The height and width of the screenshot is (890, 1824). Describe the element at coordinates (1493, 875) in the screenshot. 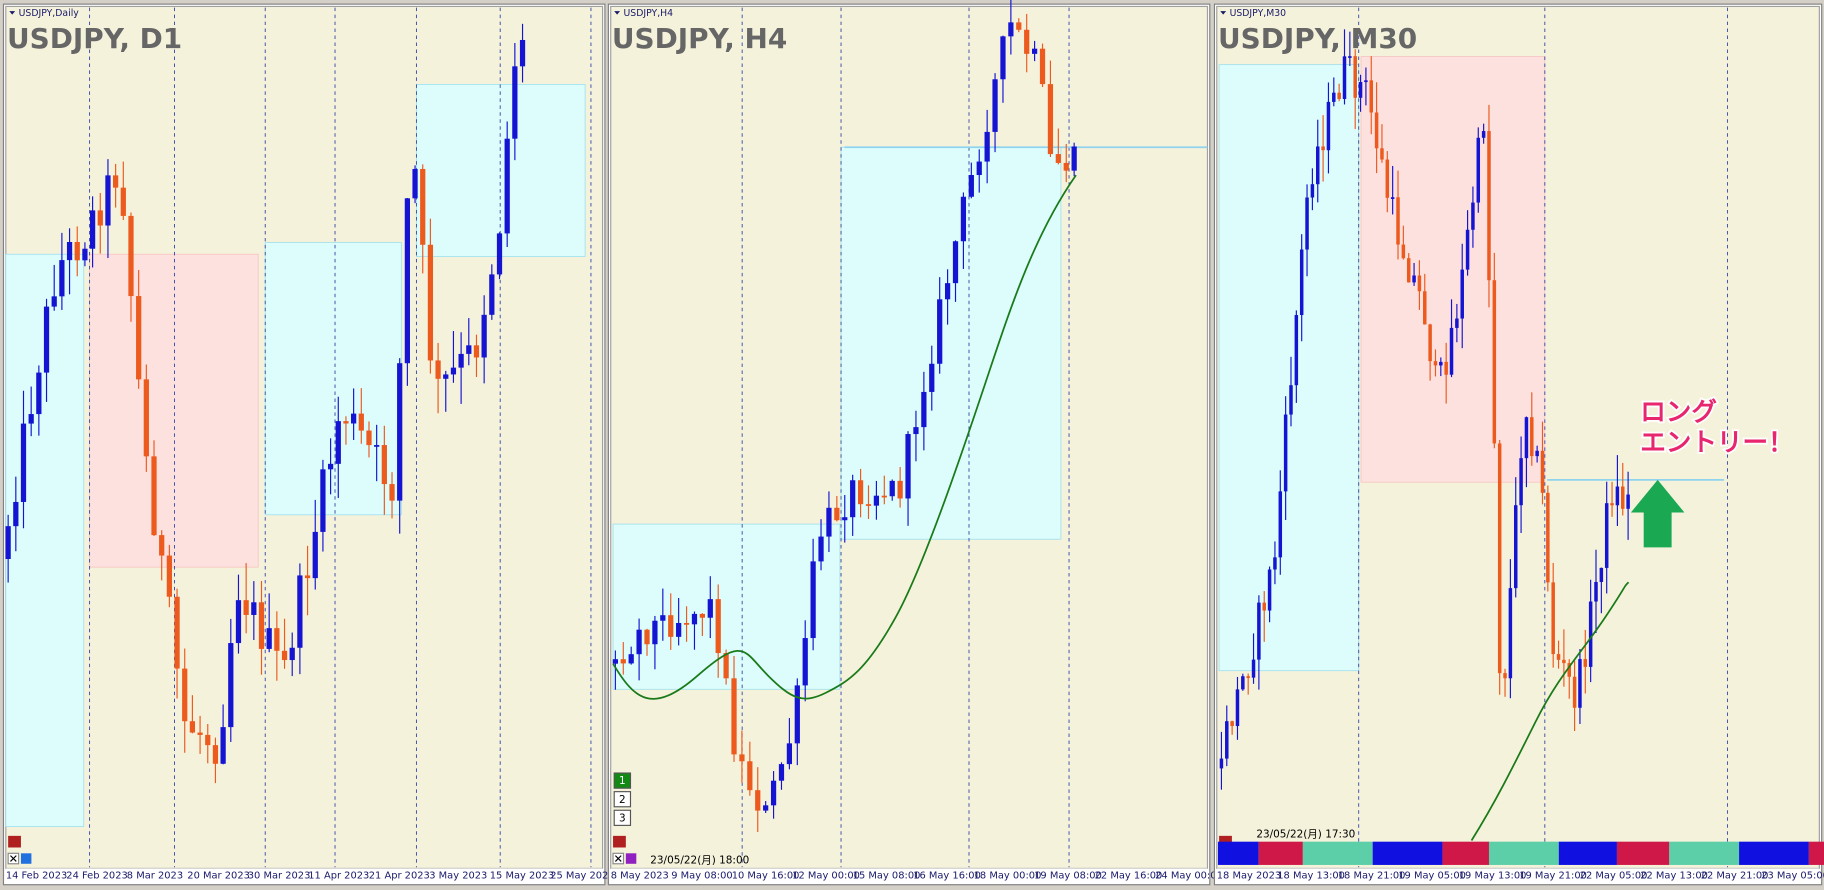

I see `date-label: 19 May 13:00` at that location.